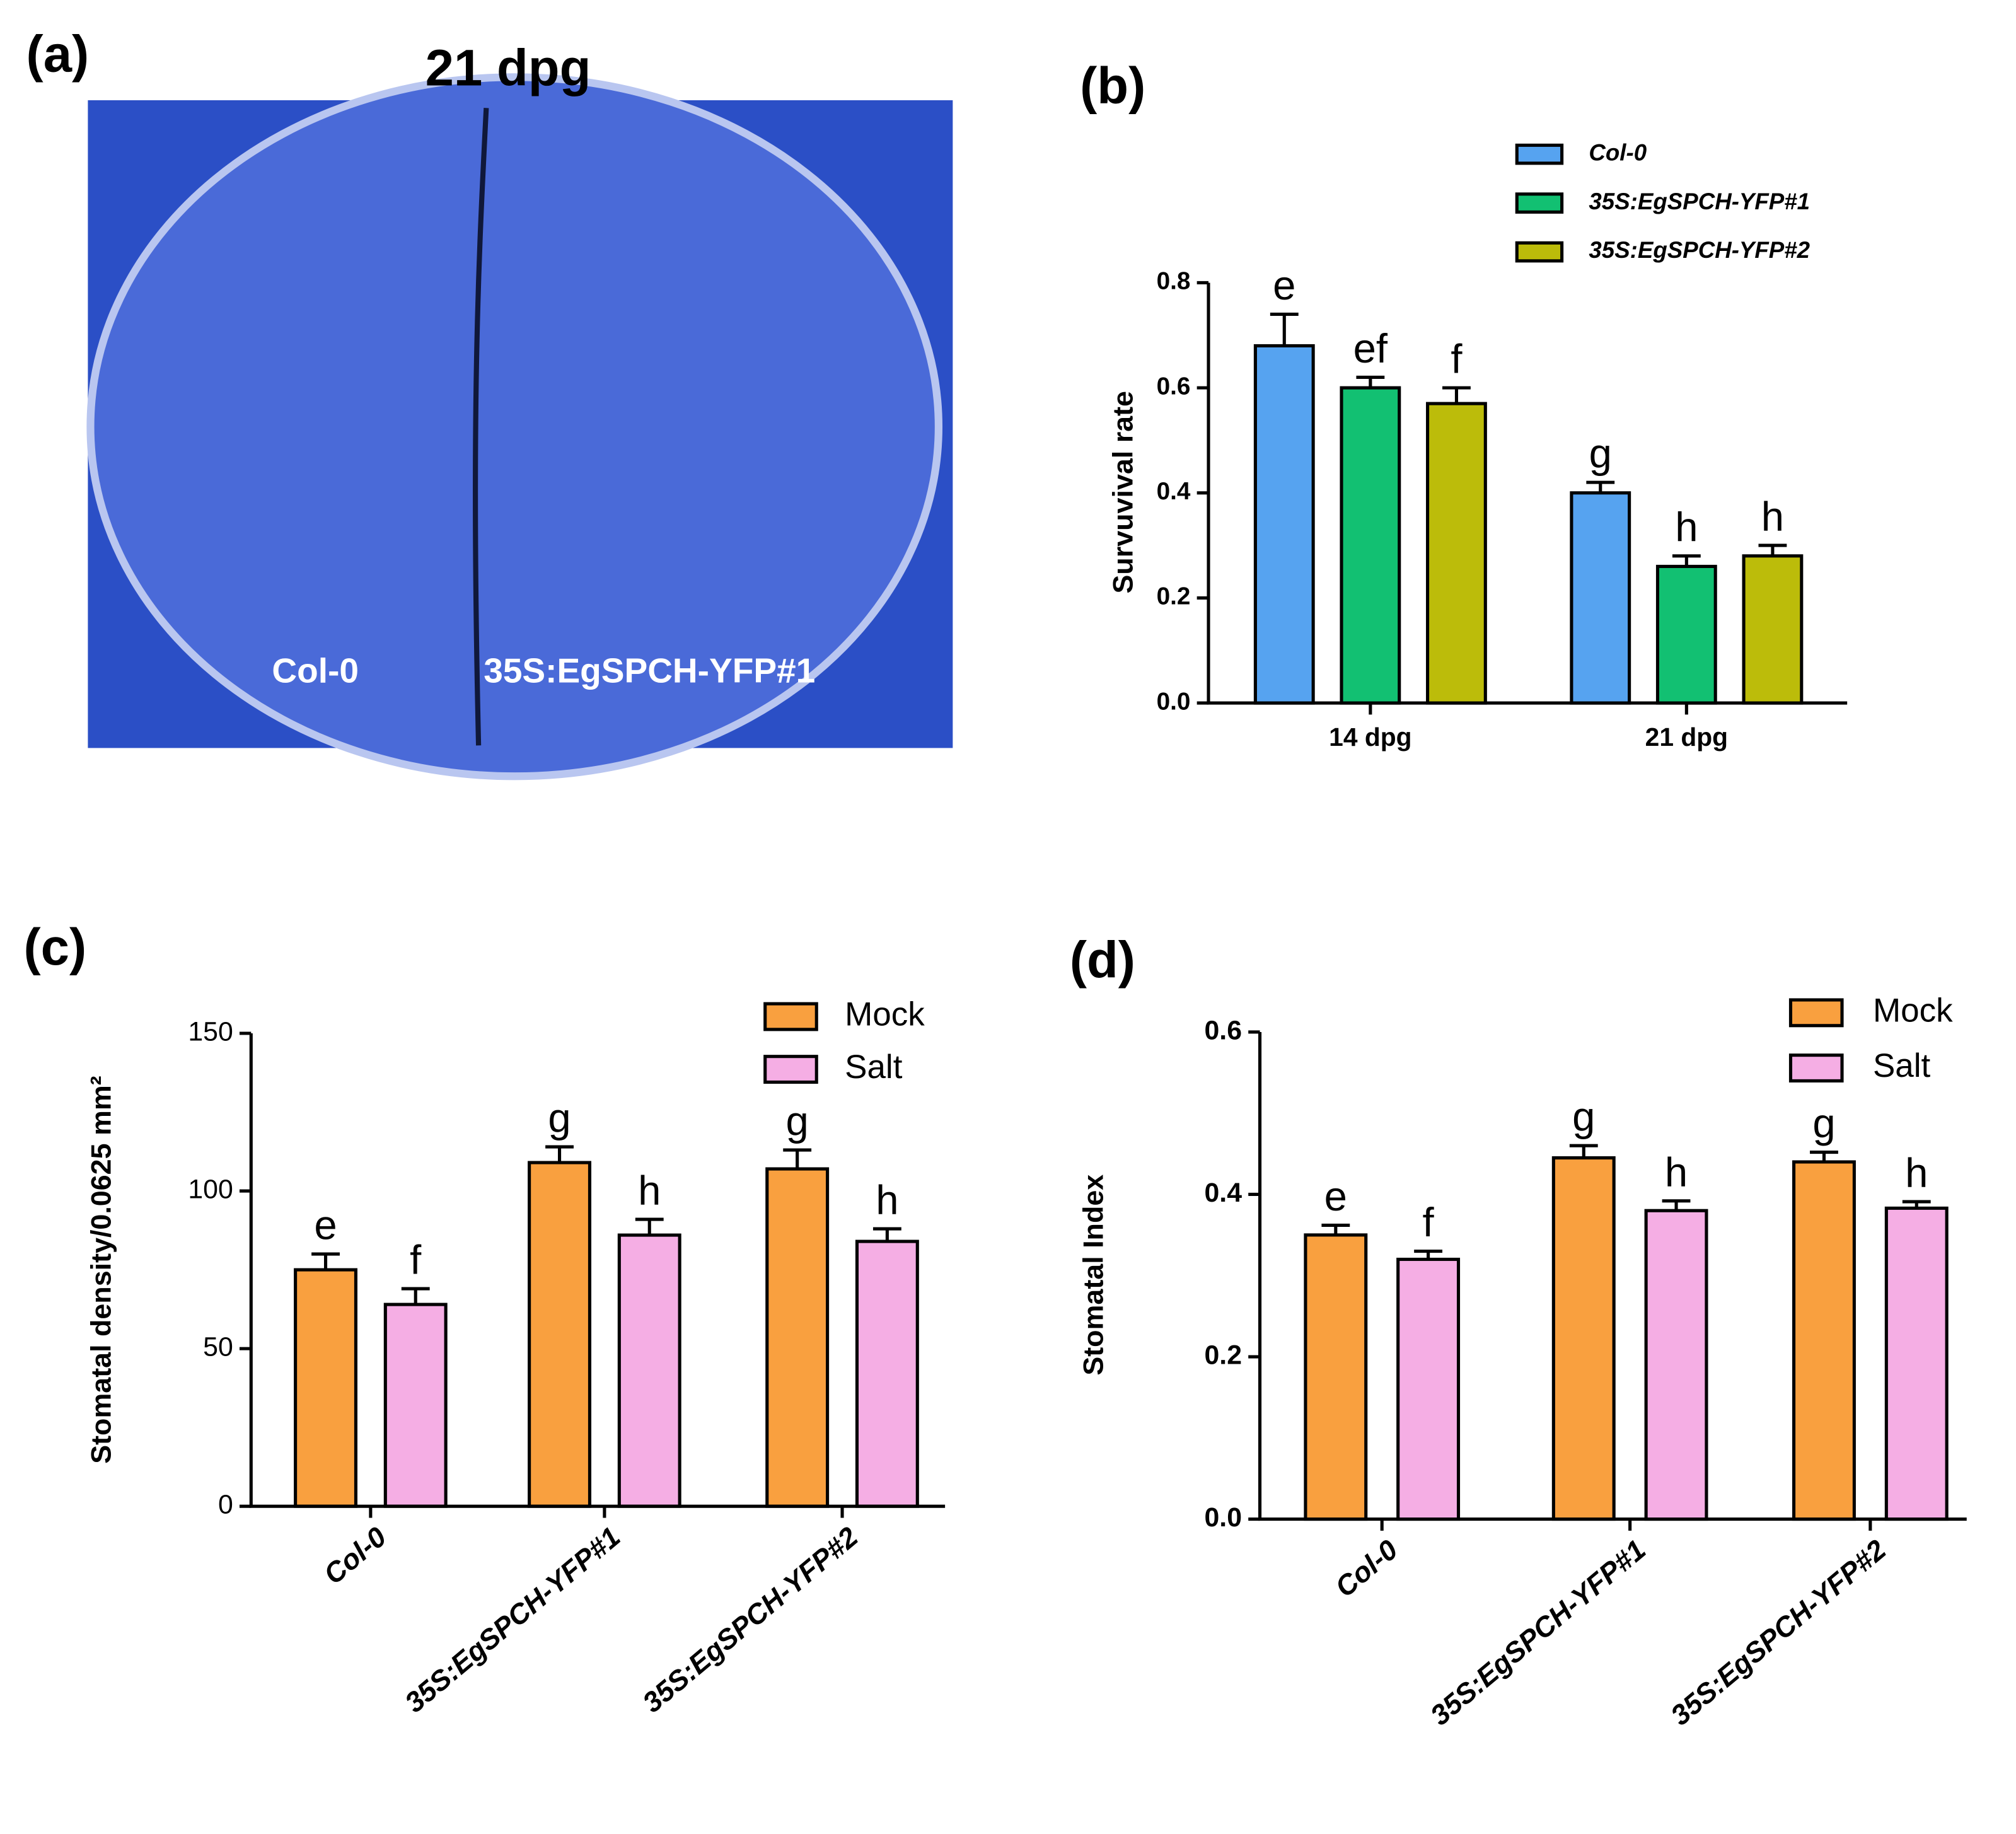 This screenshot has width=2016, height=1834. Describe the element at coordinates (225, 1504) in the screenshot. I see `y-tick-label: 0` at that location.